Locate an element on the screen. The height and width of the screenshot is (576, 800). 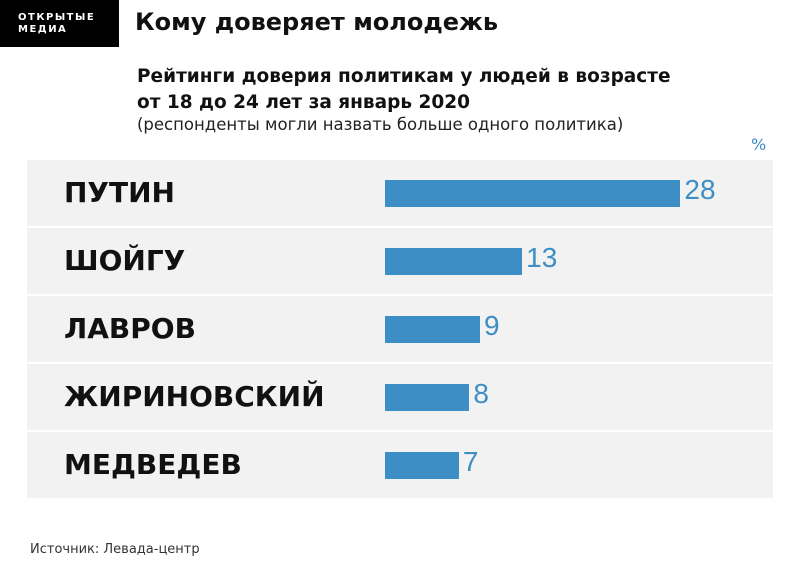
chart-row: ШОЙГУ 13 is located at coordinates (400, 261).